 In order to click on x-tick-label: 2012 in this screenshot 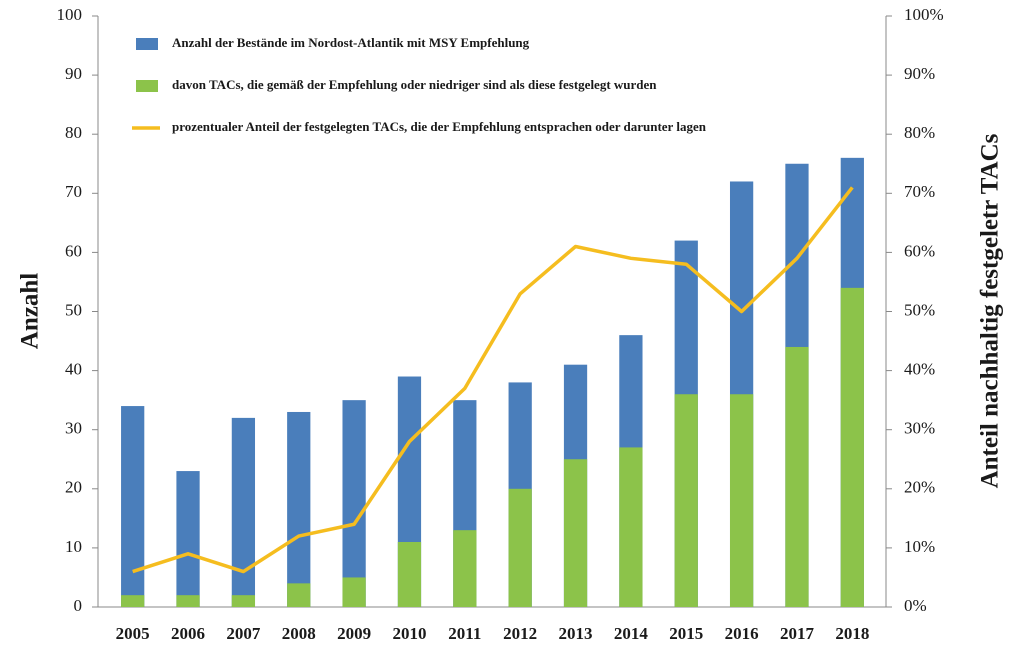, I will do `click(520, 633)`.